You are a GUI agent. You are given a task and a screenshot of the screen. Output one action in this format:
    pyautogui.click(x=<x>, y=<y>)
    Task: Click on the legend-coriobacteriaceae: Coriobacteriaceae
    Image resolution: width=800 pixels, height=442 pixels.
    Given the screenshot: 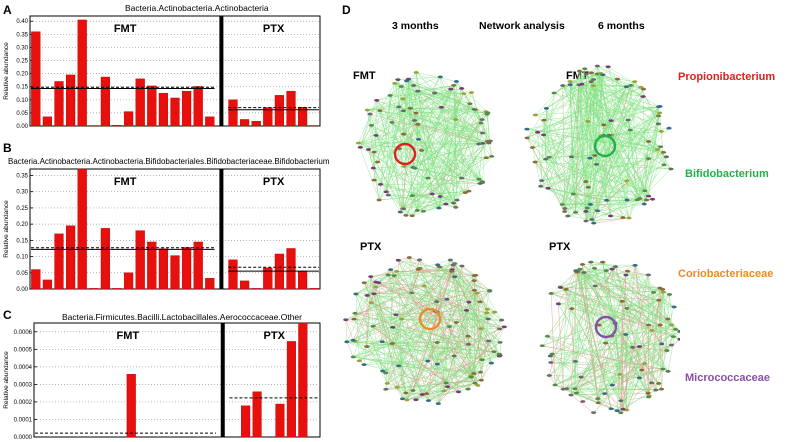 What is the action you would take?
    pyautogui.click(x=726, y=274)
    